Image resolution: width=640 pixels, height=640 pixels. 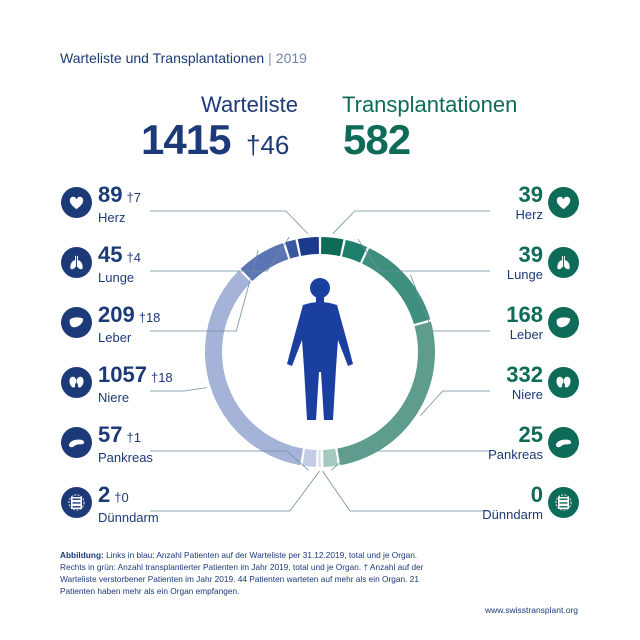 What do you see at coordinates (137, 257) in the screenshot?
I see `deaths-value: 4` at bounding box center [137, 257].